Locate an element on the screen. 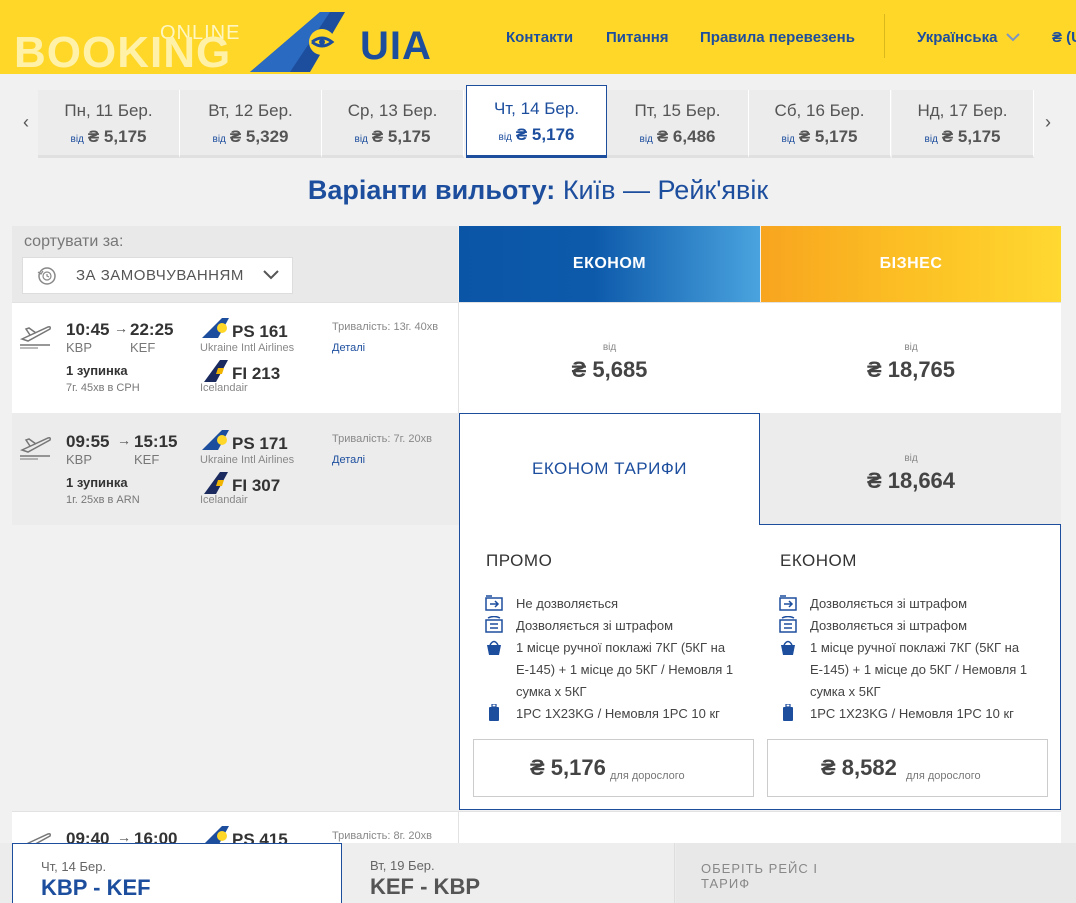  tariff-feature: 1PC 1X23KG / Немовля 1PC 10 кг is located at coordinates (618, 713).